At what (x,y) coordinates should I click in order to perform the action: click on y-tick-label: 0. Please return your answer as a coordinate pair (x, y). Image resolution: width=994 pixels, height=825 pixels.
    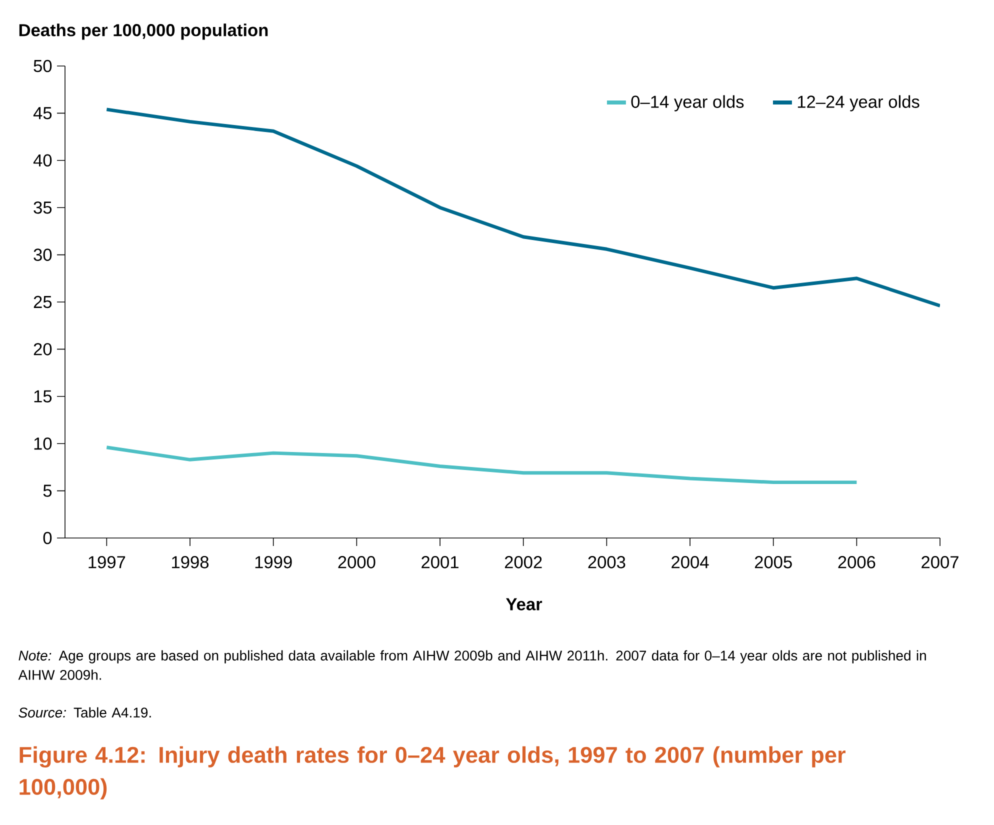
    Looking at the image, I should click on (47, 538).